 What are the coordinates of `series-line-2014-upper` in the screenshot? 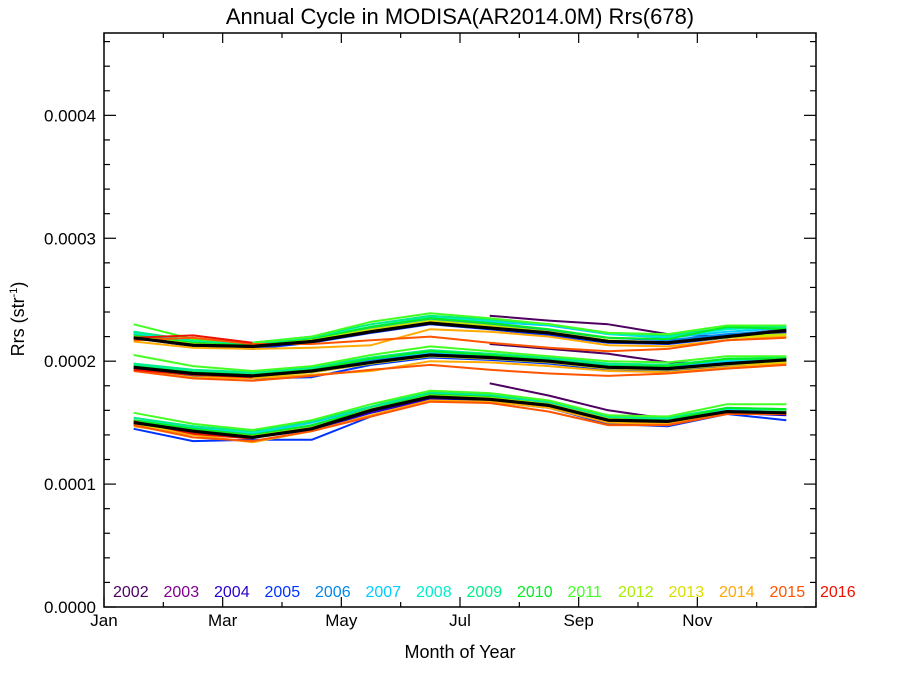 It's located at (460, 339).